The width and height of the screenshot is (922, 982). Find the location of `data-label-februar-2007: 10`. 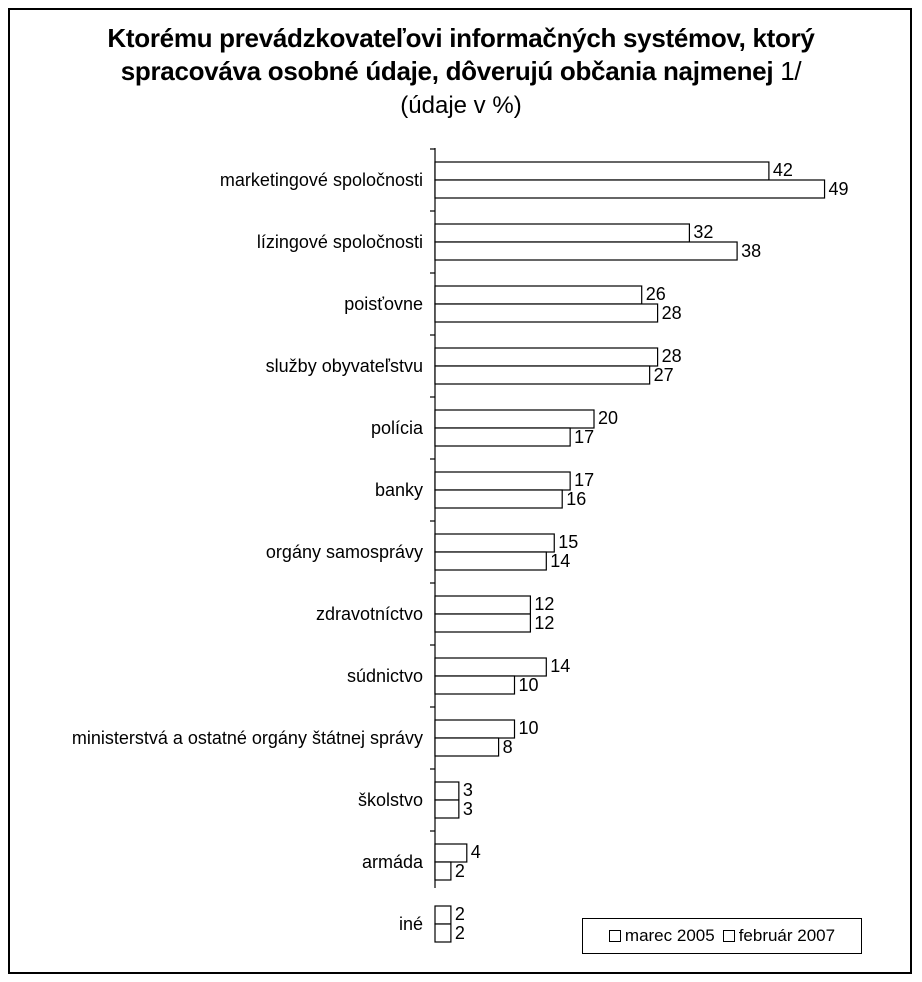

data-label-februar-2007: 10 is located at coordinates (529, 685).